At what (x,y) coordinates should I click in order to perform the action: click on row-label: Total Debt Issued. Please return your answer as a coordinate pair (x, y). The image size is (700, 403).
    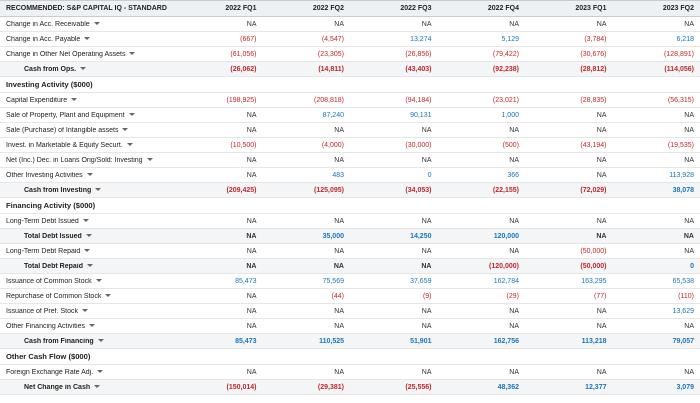
    Looking at the image, I should click on (87, 236).